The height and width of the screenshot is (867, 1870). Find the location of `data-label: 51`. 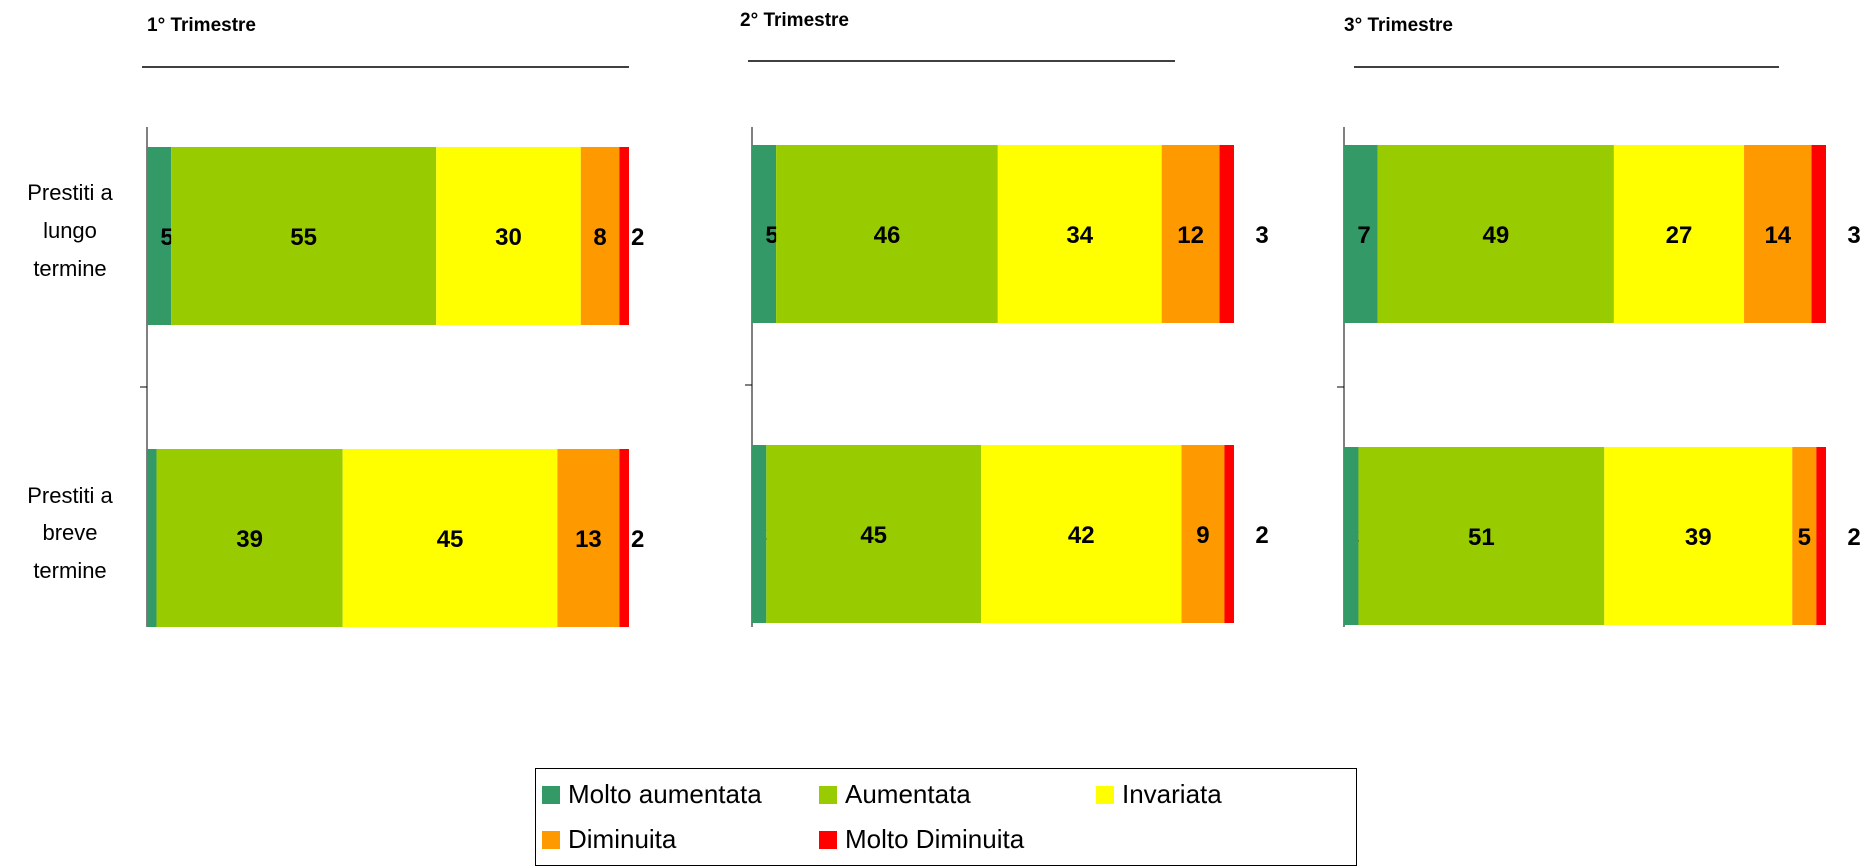

data-label: 51 is located at coordinates (1481, 537).